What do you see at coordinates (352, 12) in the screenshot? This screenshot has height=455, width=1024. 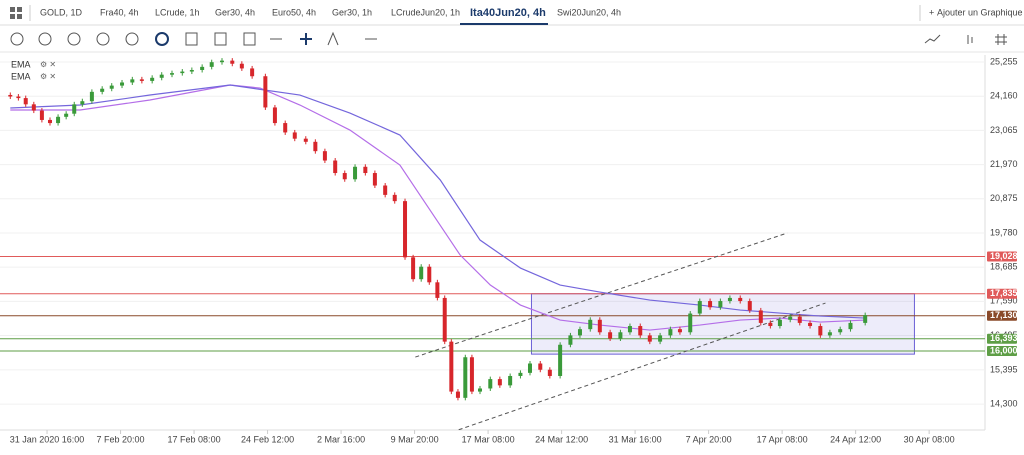 I see `tab: Ger30, 1h` at bounding box center [352, 12].